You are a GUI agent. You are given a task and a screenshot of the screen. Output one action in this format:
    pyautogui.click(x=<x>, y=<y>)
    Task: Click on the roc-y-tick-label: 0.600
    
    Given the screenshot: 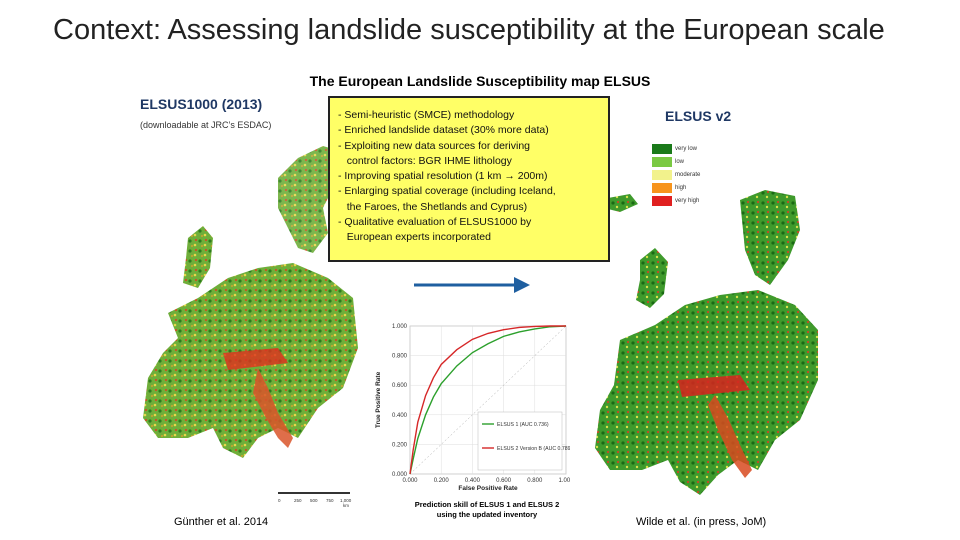 What is the action you would take?
    pyautogui.click(x=400, y=386)
    